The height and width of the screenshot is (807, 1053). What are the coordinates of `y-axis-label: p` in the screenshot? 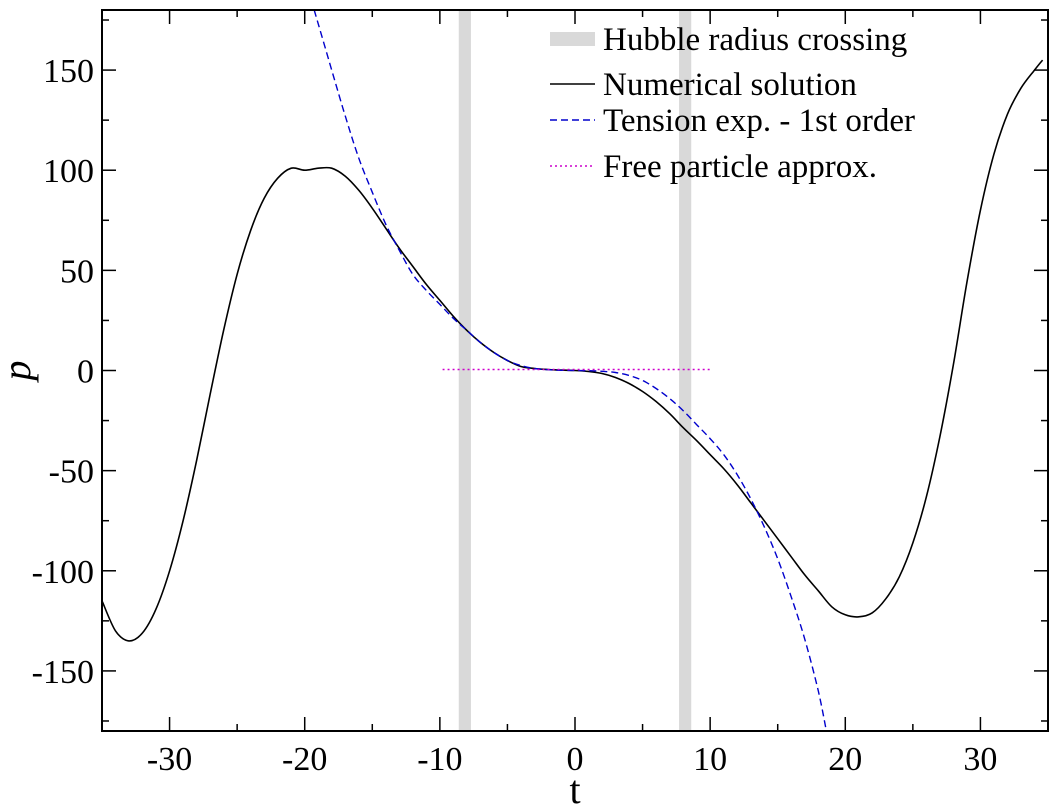 It's located at (19, 372).